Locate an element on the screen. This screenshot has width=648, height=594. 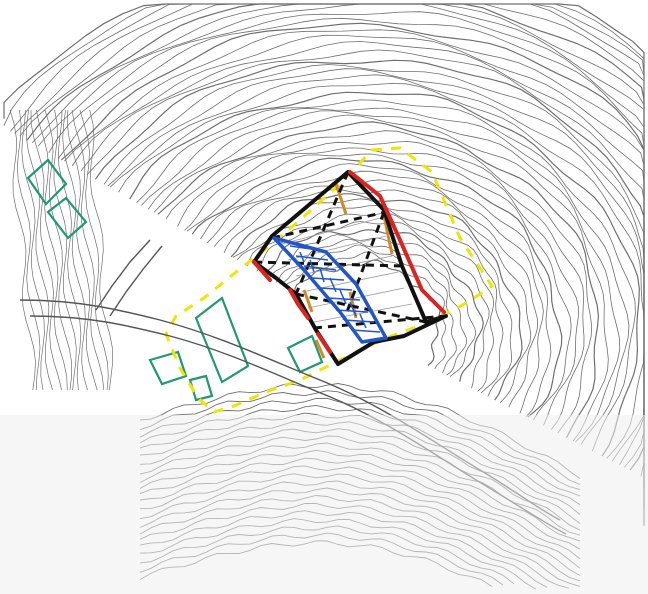
facade-lines is located at coordinates (349, 262).